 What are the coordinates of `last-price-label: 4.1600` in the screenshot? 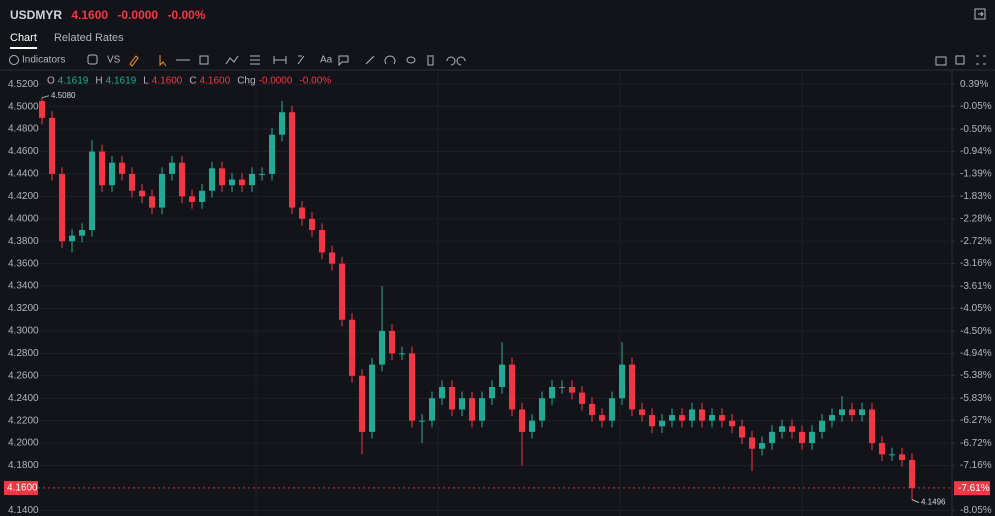 It's located at (22, 488).